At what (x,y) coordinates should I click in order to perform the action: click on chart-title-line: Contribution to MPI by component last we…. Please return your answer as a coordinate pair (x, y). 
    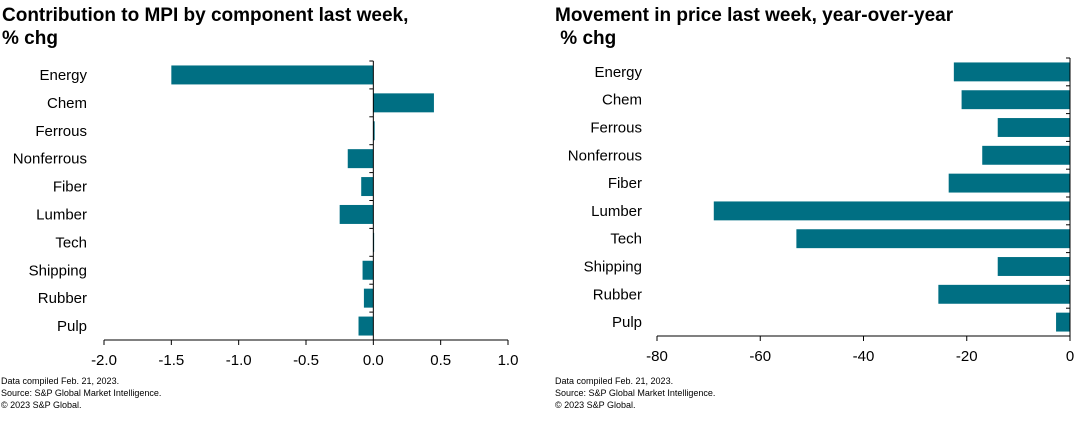
    Looking at the image, I should click on (205, 15).